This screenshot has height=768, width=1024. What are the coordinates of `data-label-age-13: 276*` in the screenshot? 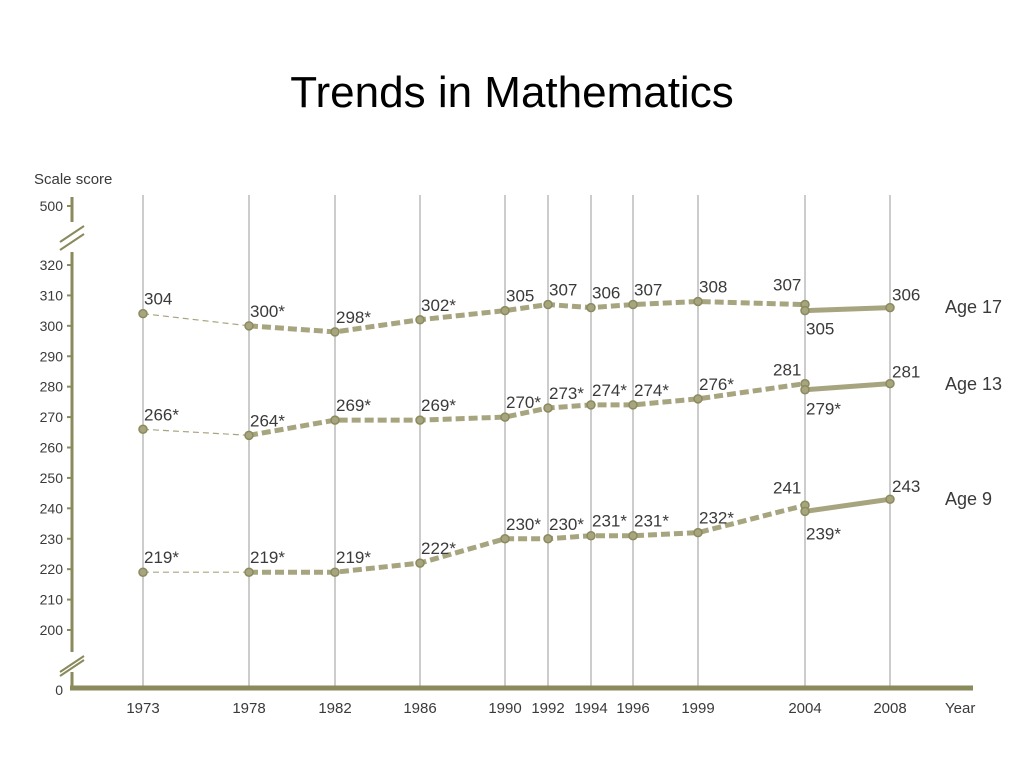 It's located at (716, 384).